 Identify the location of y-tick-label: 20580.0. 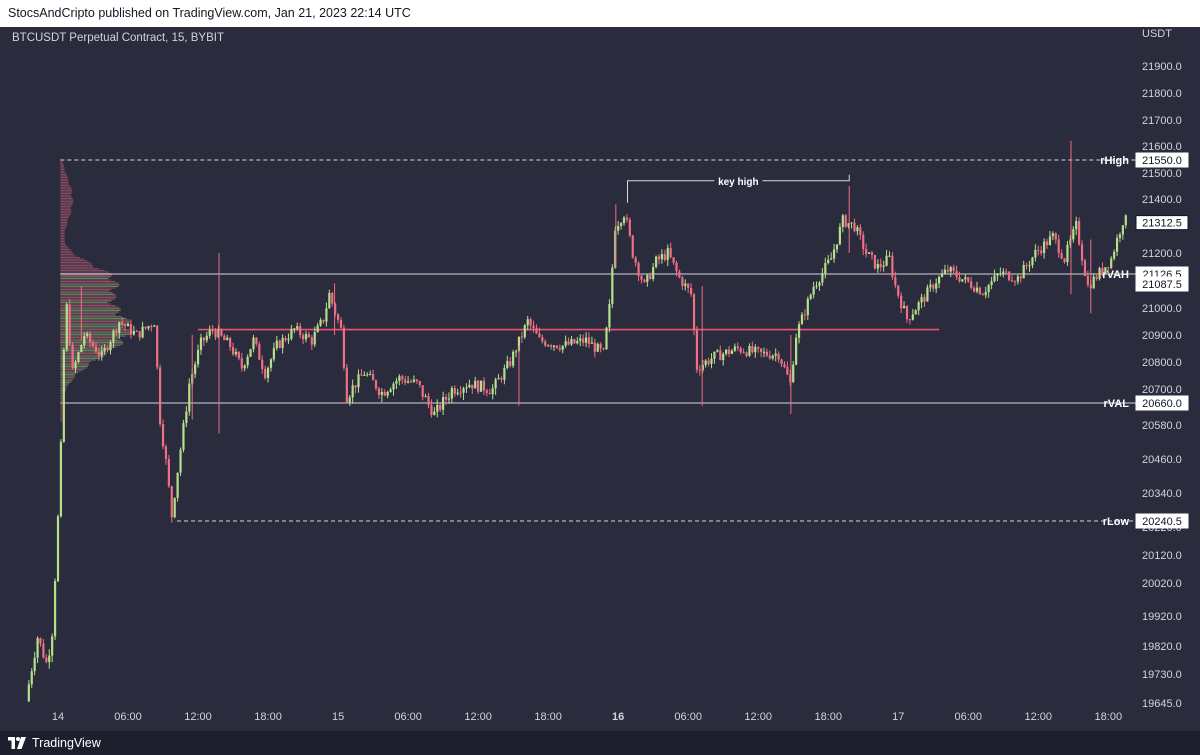
(1162, 426).